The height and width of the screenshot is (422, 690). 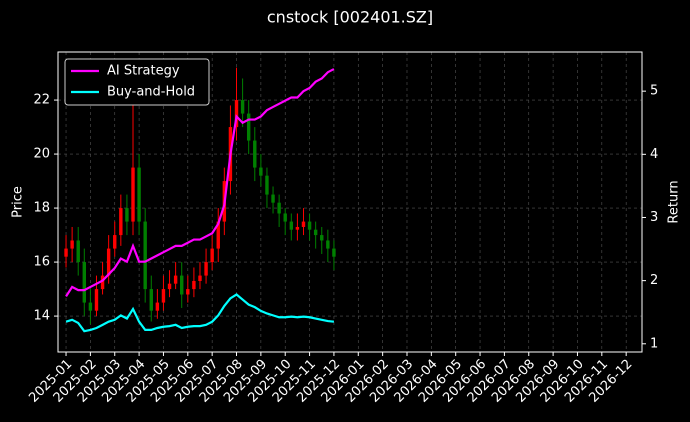 I want to click on series-line, so click(x=200, y=313).